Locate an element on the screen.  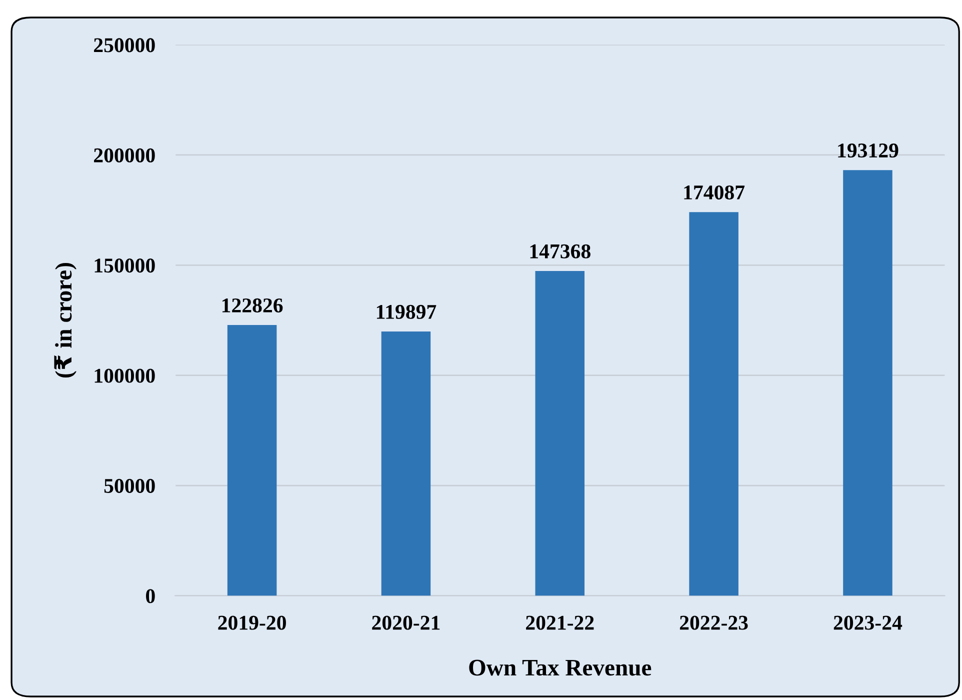
y-tick-label: 50000 is located at coordinates (129, 485).